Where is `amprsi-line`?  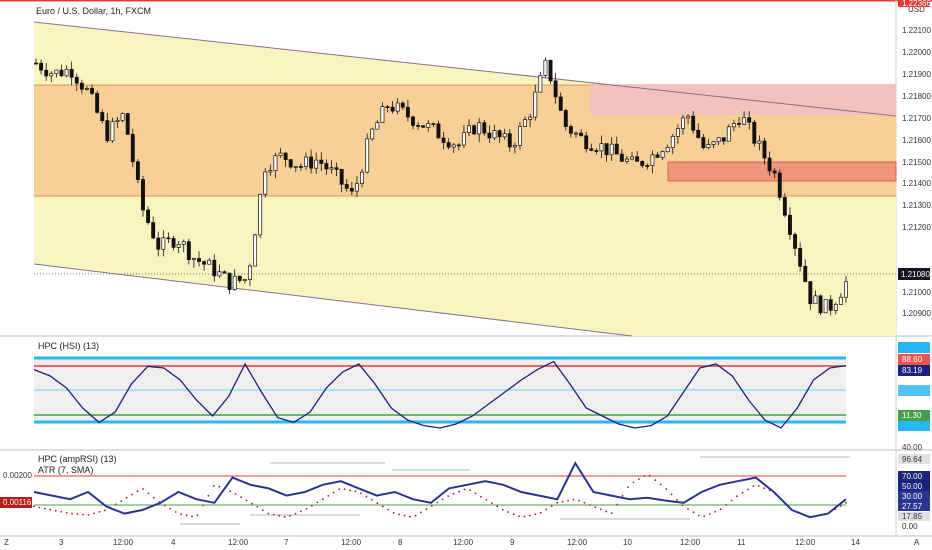
amprsi-line is located at coordinates (440, 490).